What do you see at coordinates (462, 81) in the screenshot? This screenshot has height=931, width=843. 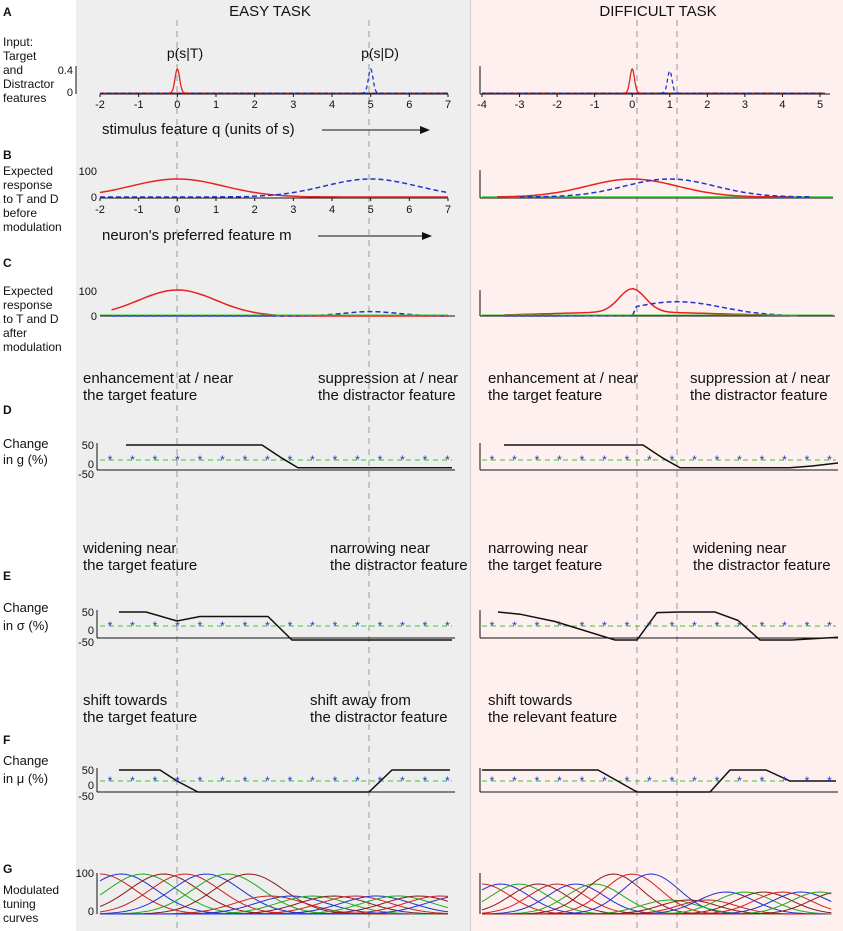 I see `panel-a-curves` at bounding box center [462, 81].